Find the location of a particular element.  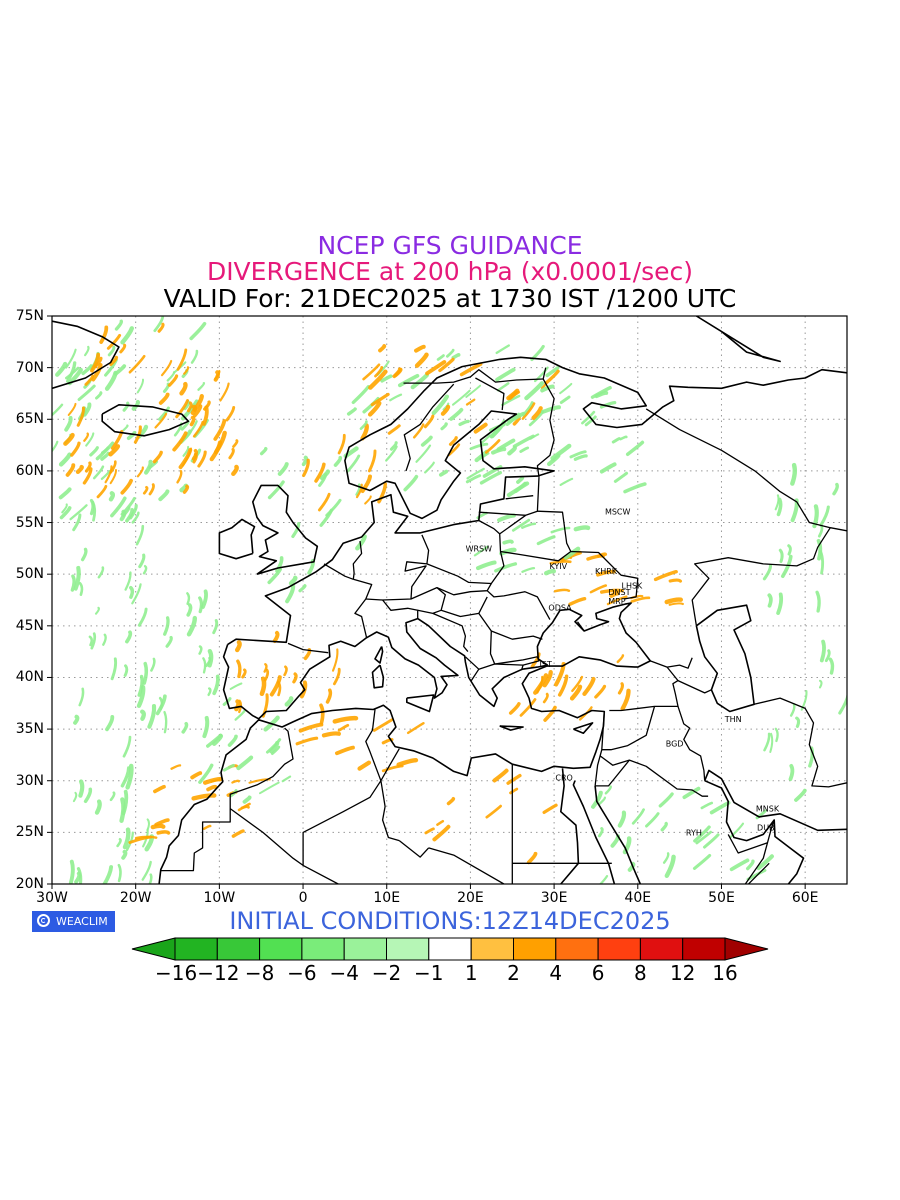

lat-label: 60N is located at coordinates (29, 470).